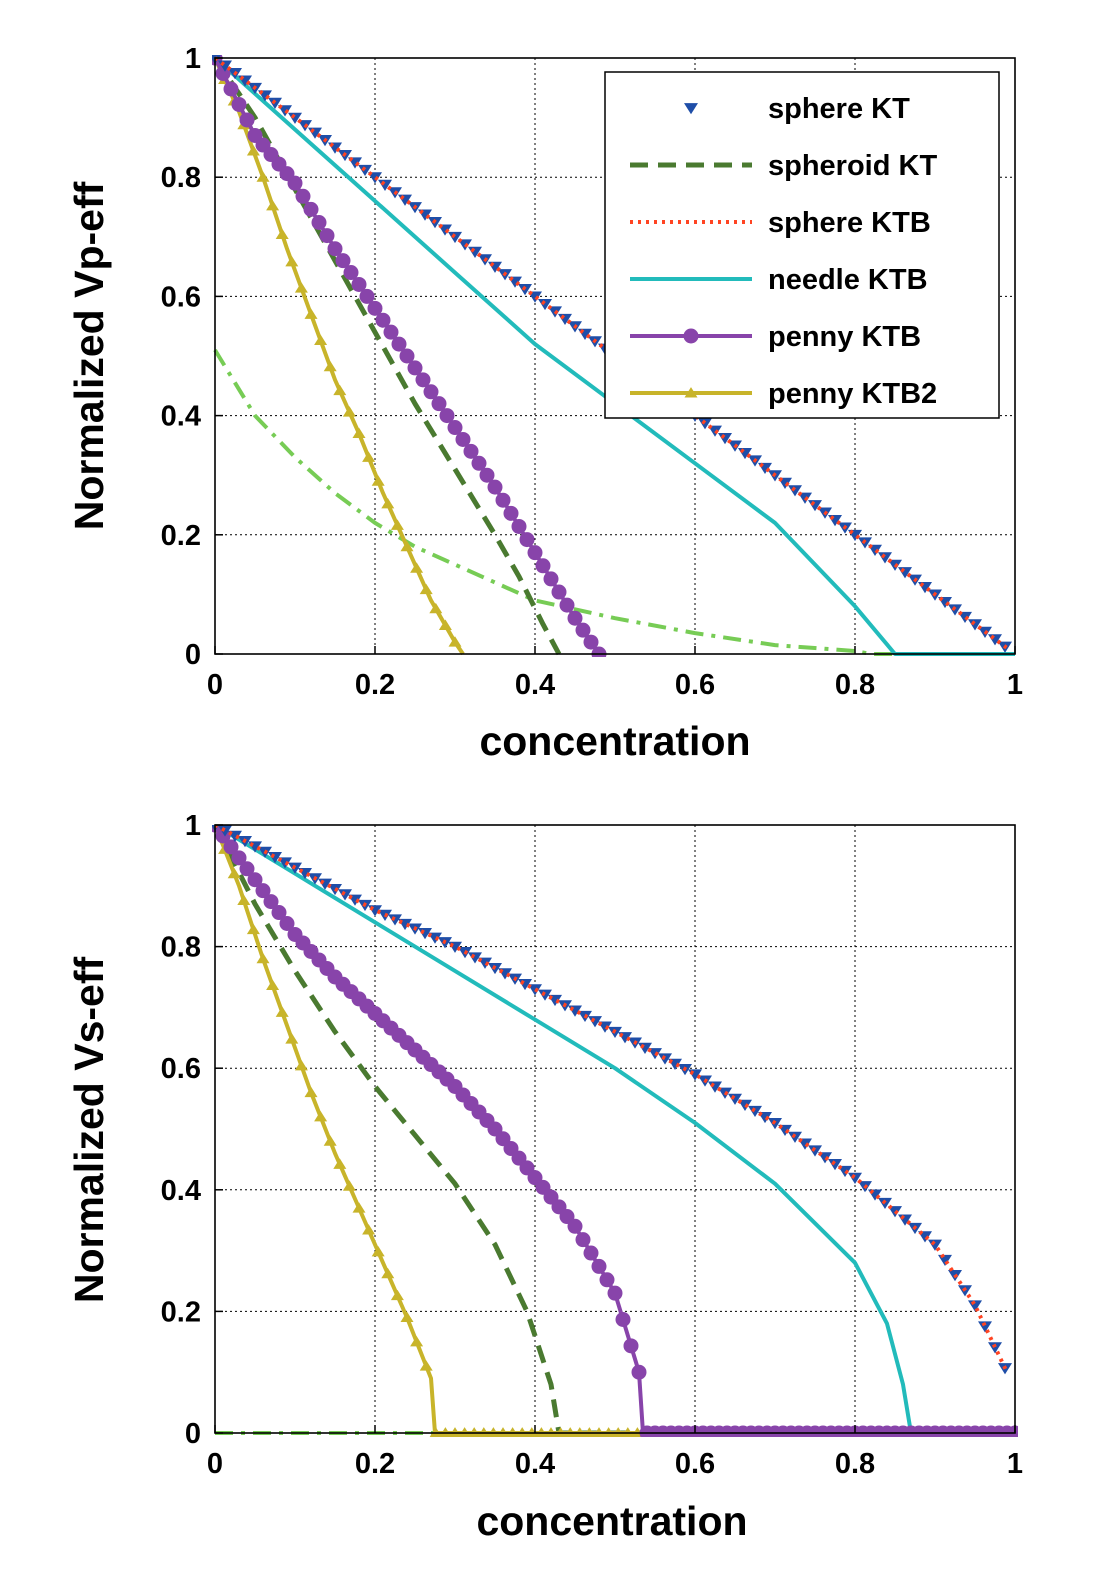 This screenshot has height=1580, width=1100. Describe the element at coordinates (695, 685) in the screenshot. I see `vp-x-tick-label: 0.6` at that location.